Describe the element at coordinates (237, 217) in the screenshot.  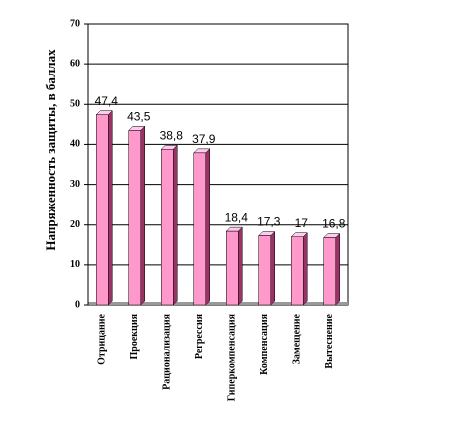
I see `value-label: 18,4` at that location.